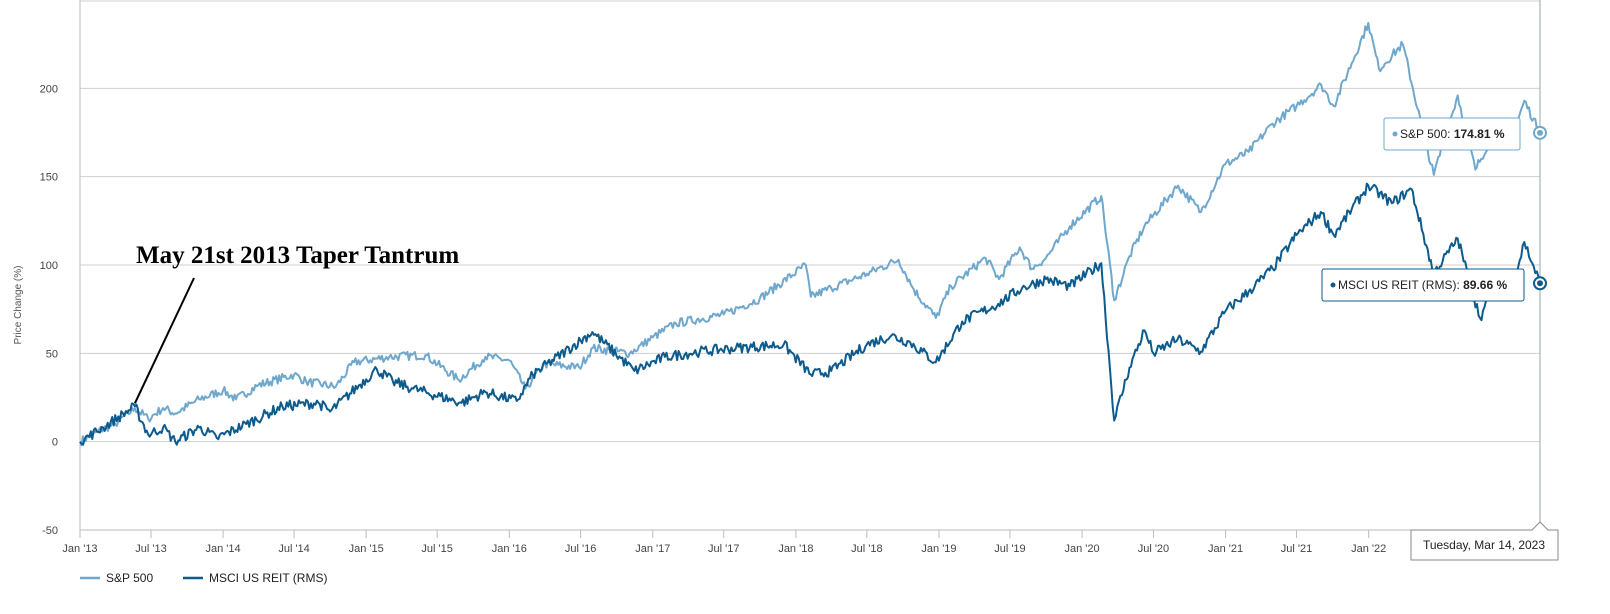  Describe the element at coordinates (1153, 549) in the screenshot. I see `x-tick-label: Jul '20` at that location.